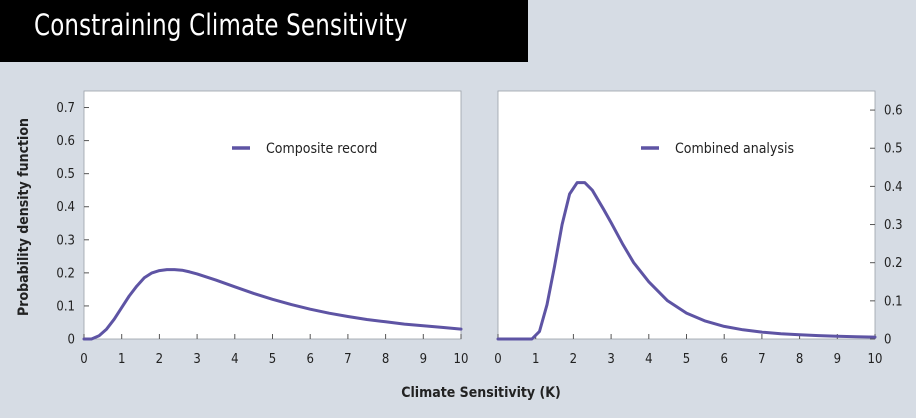 This screenshot has height=418, width=916. Describe the element at coordinates (535, 359) in the screenshot. I see `panel-2-x-tick-label: 1` at that location.